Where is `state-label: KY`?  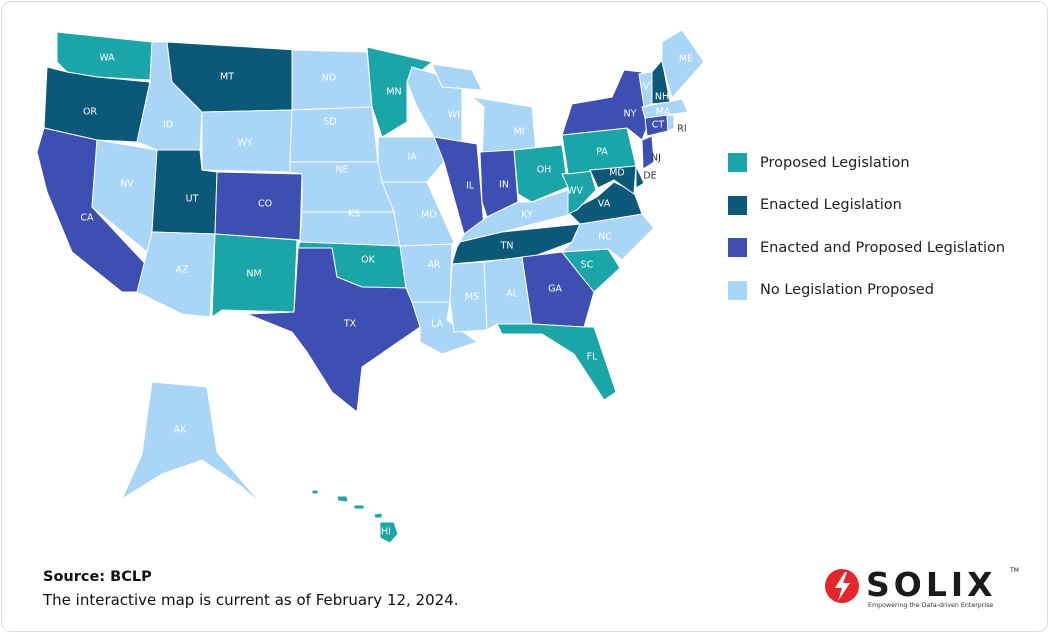 state-label: KY is located at coordinates (527, 215).